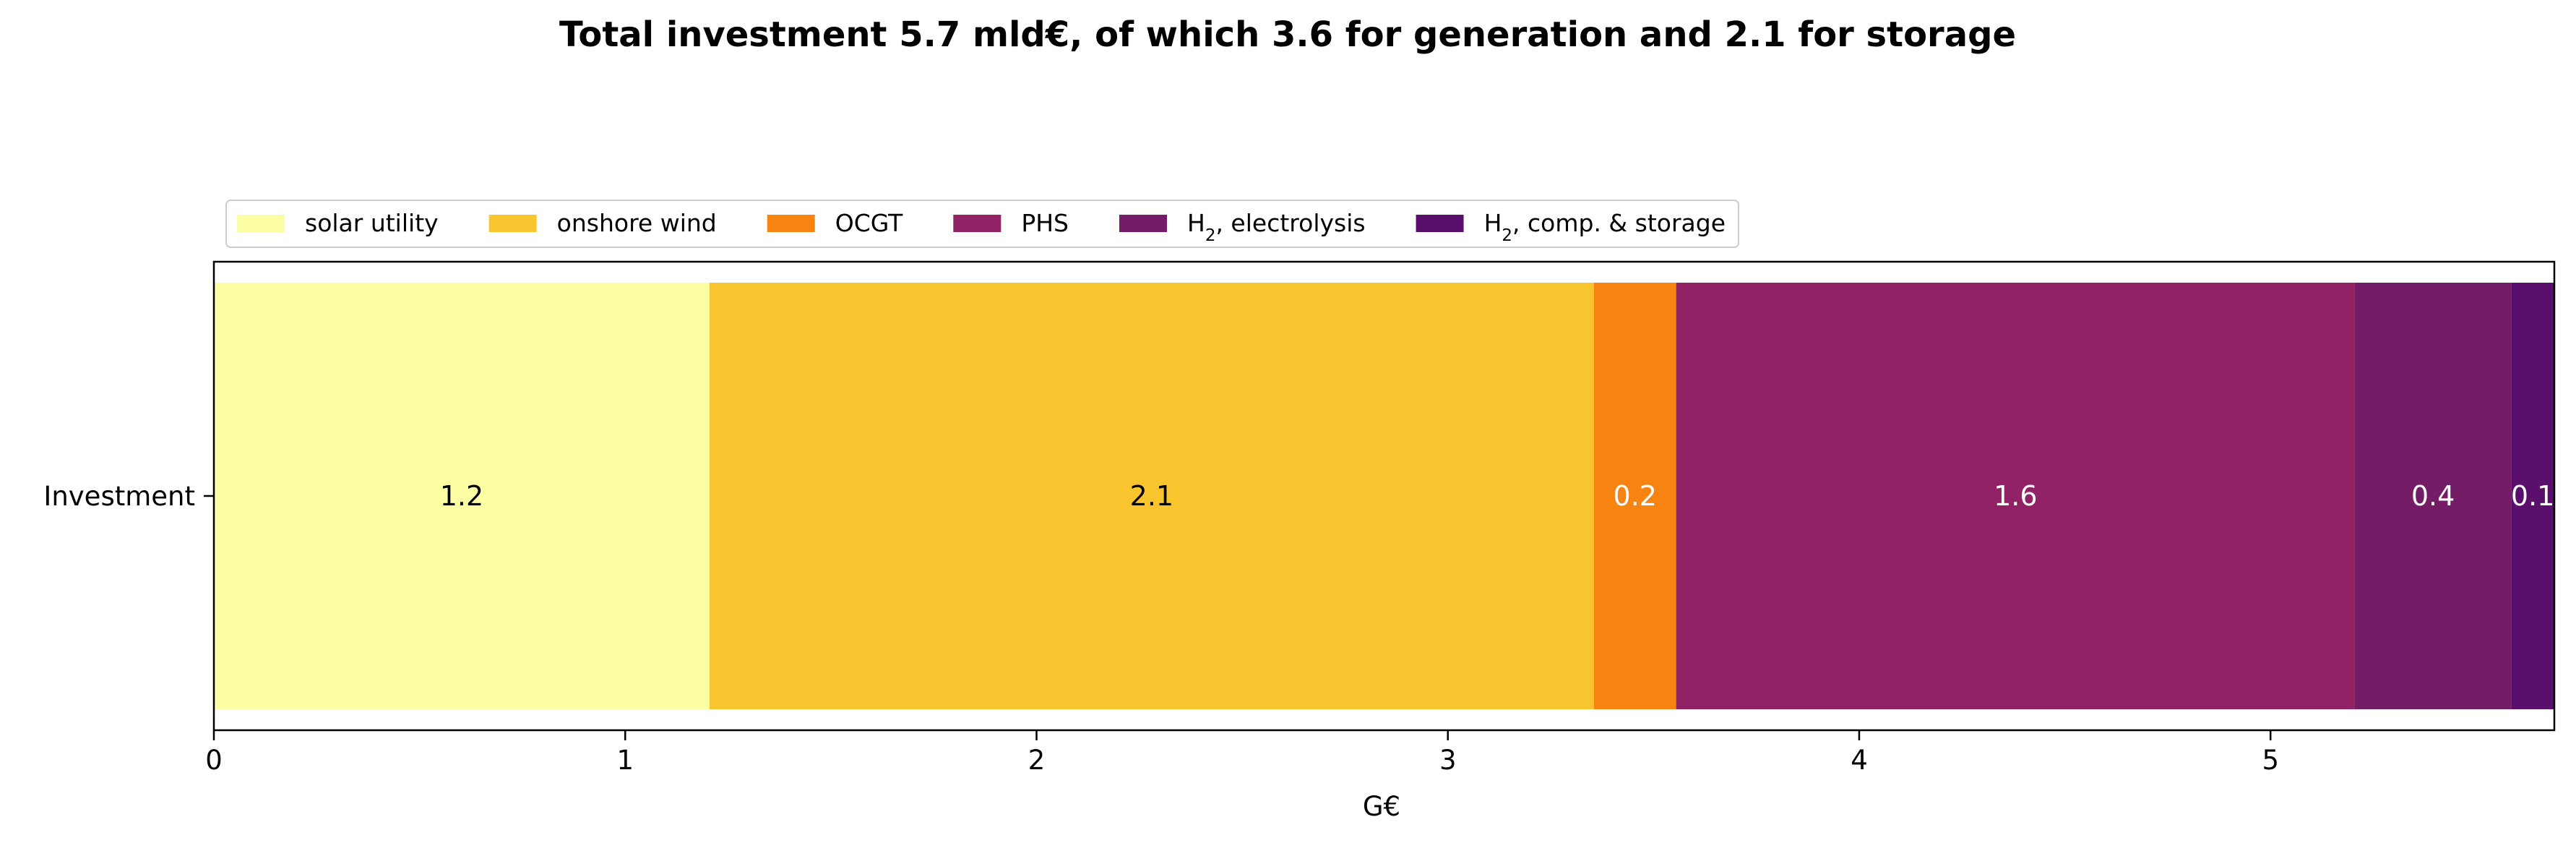 The width and height of the screenshot is (2576, 843). I want to click on legend-label: OCGT, so click(869, 223).